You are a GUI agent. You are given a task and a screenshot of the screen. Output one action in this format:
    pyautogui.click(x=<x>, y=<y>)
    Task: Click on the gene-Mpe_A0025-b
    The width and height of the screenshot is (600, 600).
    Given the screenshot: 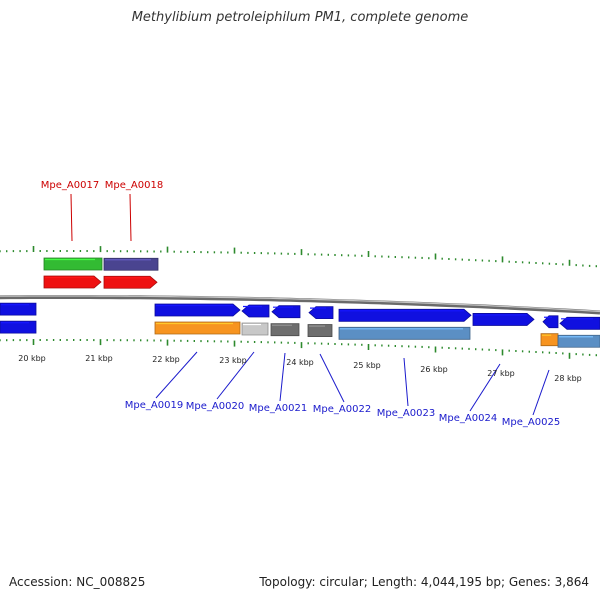 What is the action you would take?
    pyautogui.click(x=579, y=323)
    